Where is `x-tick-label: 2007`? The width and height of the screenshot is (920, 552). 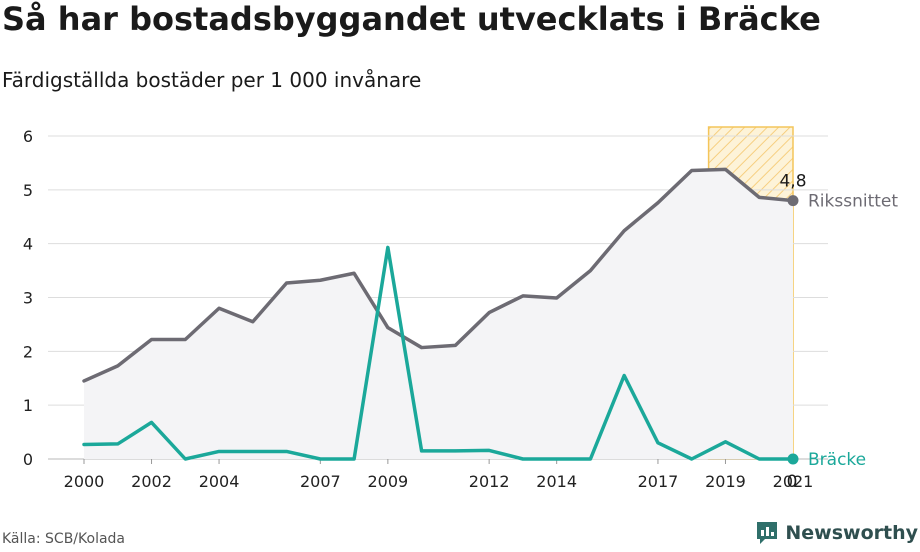 x-tick-label: 2007 is located at coordinates (320, 481).